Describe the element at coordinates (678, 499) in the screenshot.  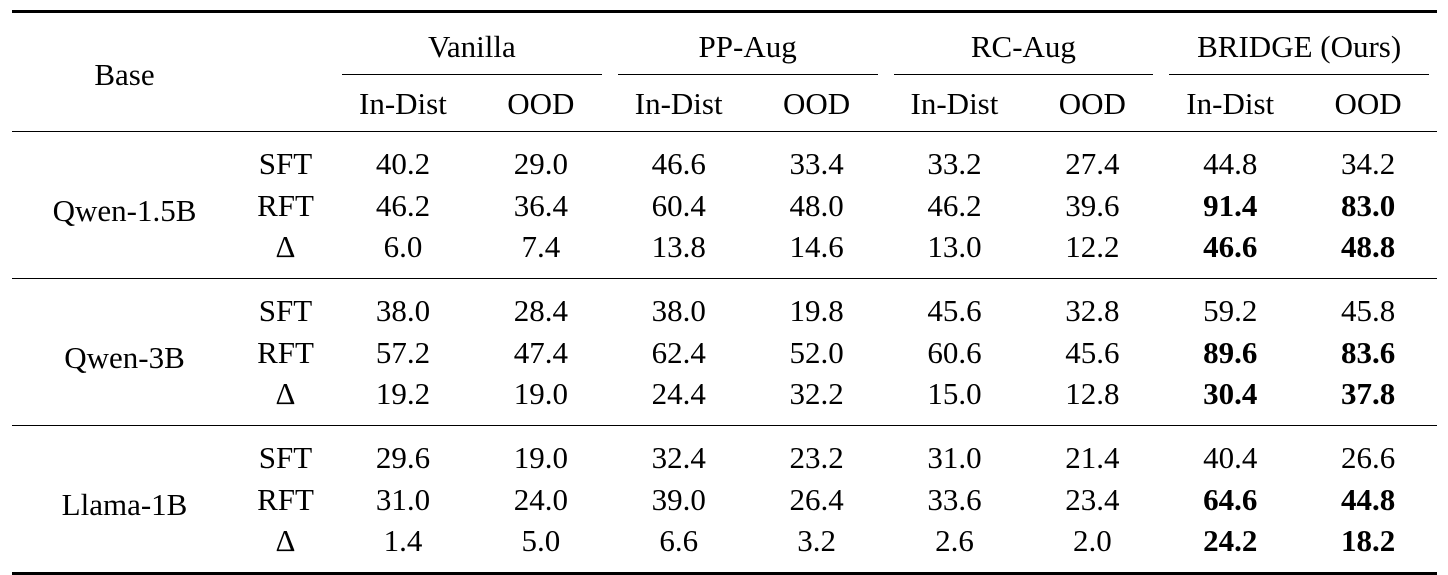
I see `value-cell: 39.0` at that location.